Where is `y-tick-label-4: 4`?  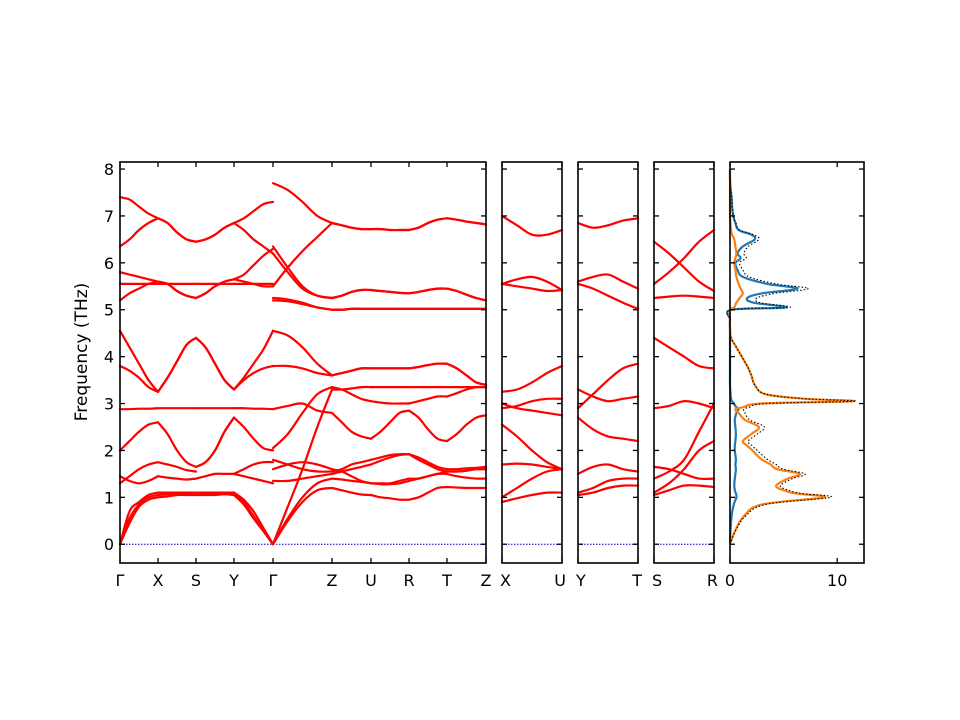 y-tick-label-4: 4 is located at coordinates (109, 357).